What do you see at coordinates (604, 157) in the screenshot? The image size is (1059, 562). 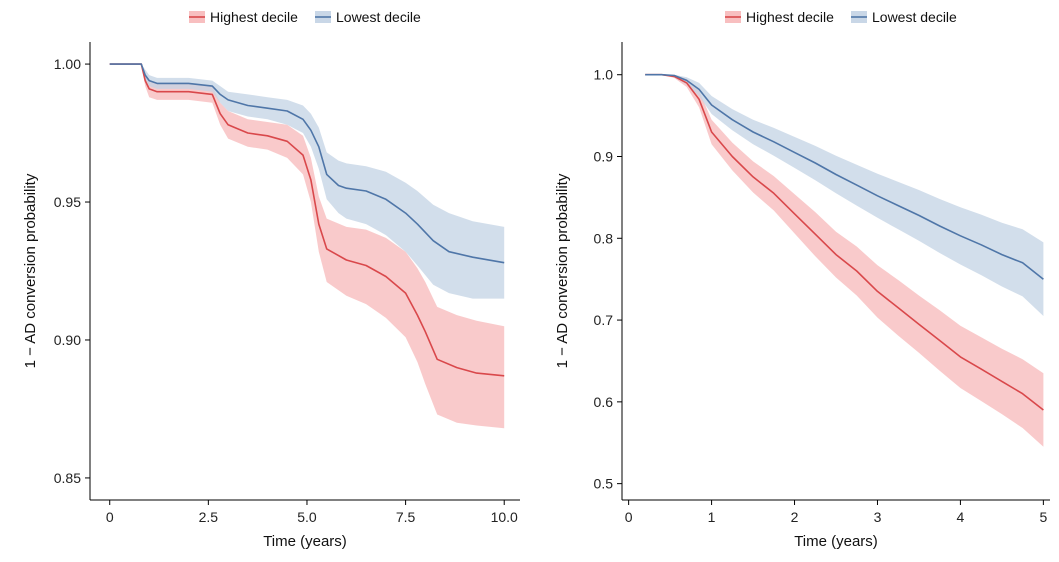 I see `y-tick-label: 0.9` at bounding box center [604, 157].